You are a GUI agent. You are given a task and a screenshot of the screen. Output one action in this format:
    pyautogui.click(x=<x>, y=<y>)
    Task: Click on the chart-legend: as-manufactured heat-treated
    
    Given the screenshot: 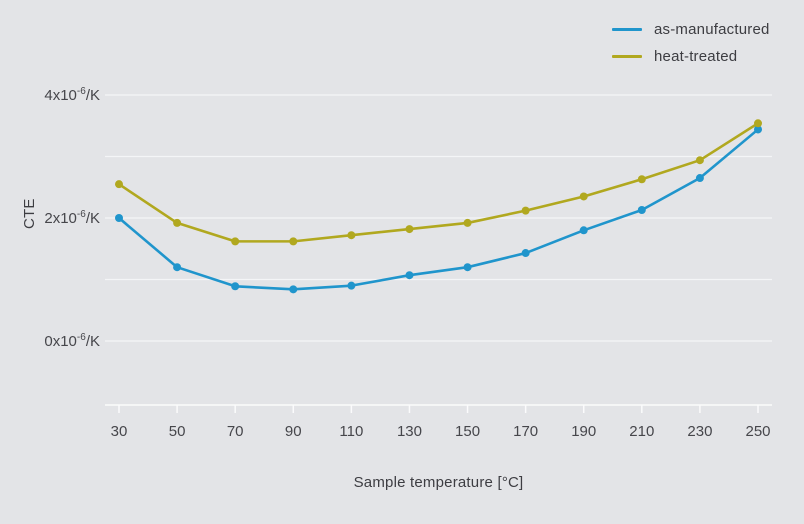 What is the action you would take?
    pyautogui.click(x=691, y=45)
    